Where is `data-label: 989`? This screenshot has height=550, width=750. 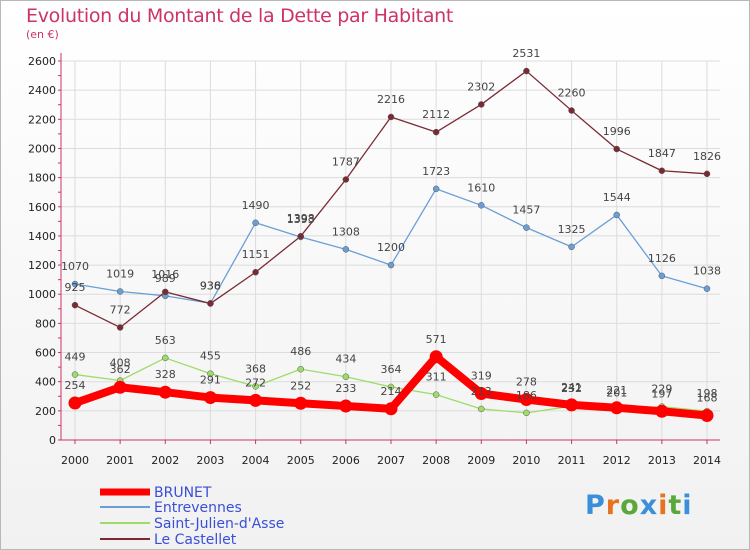 data-label: 989 is located at coordinates (165, 278).